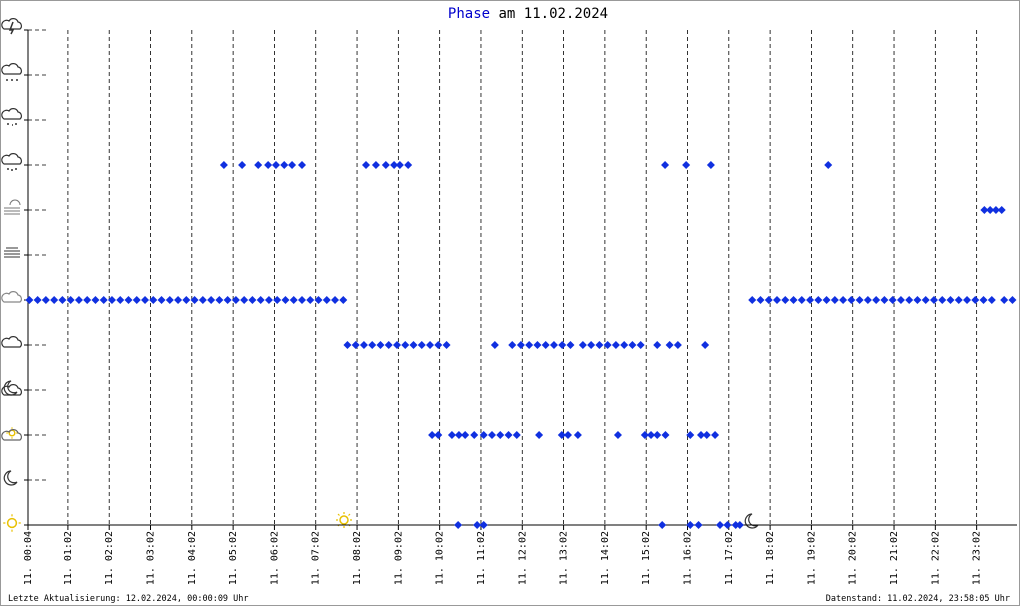 The height and width of the screenshot is (606, 1020). What do you see at coordinates (522, 558) in the screenshot?
I see `x-tick-label: 11. 12:02` at bounding box center [522, 558].